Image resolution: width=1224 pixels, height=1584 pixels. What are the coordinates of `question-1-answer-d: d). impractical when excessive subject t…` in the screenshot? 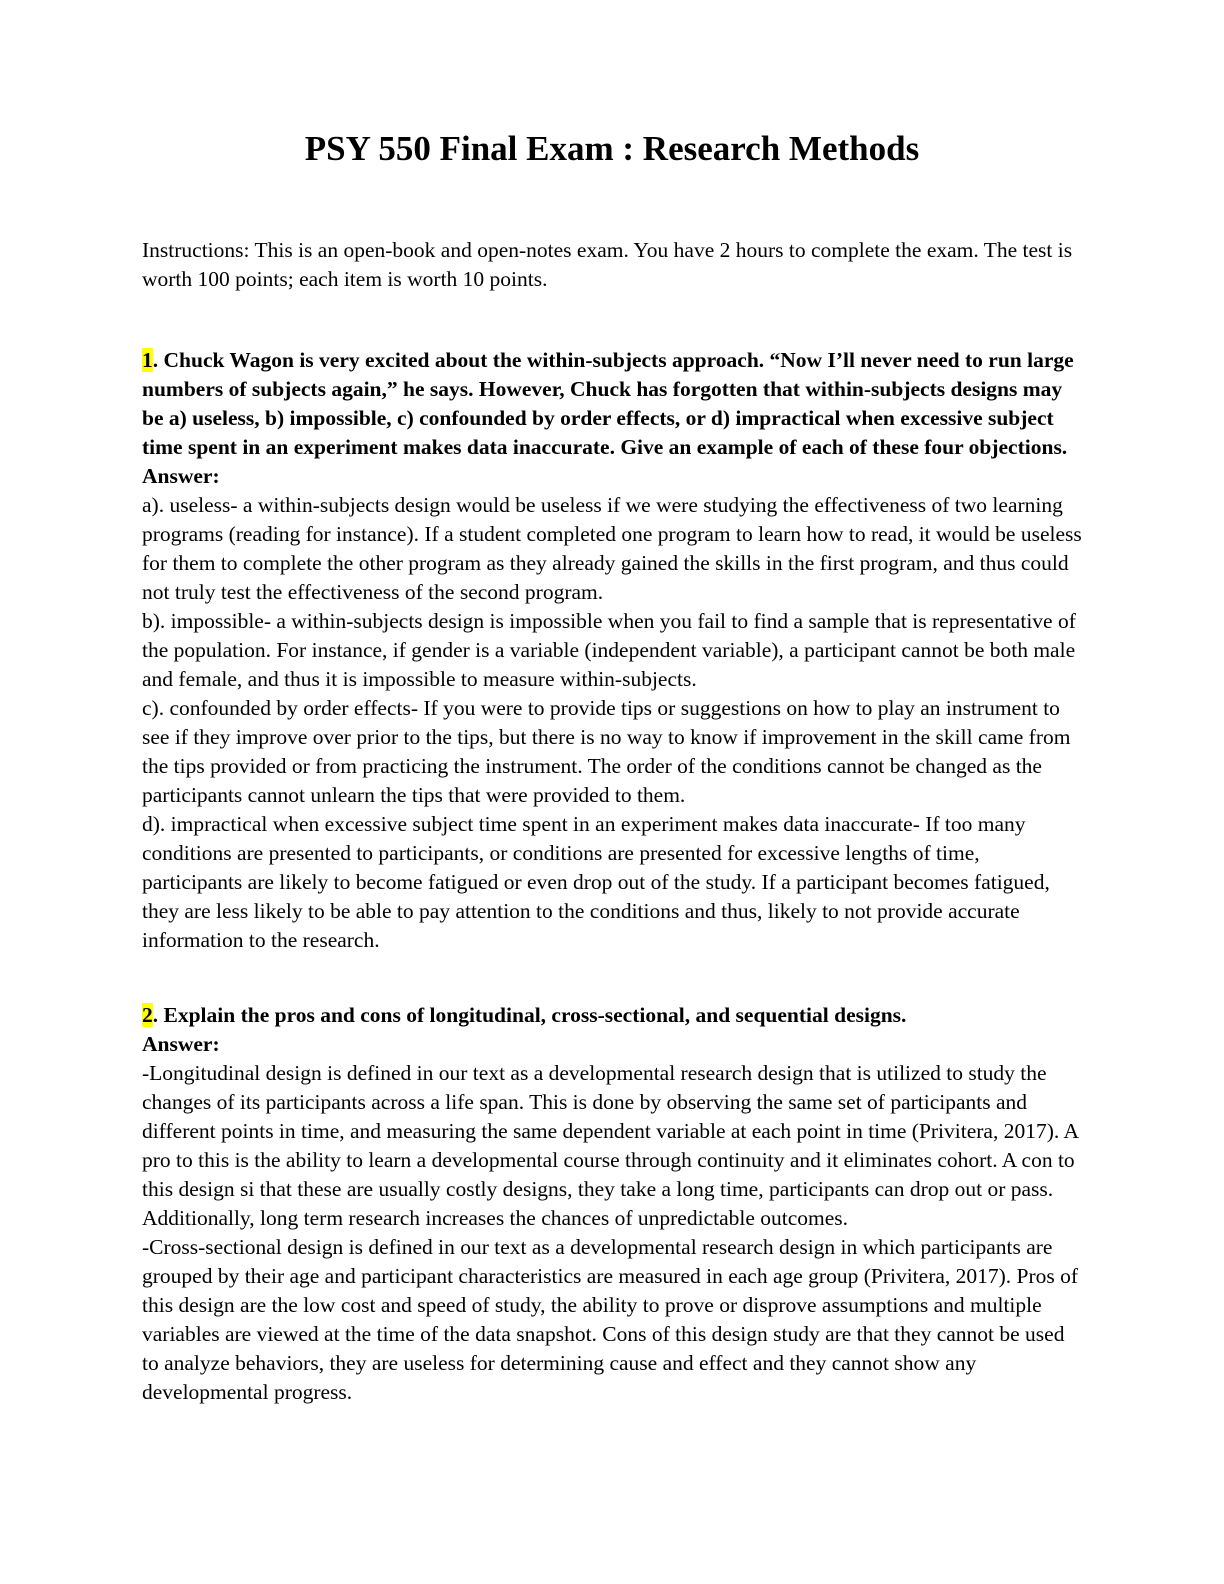 It's located at (596, 882).